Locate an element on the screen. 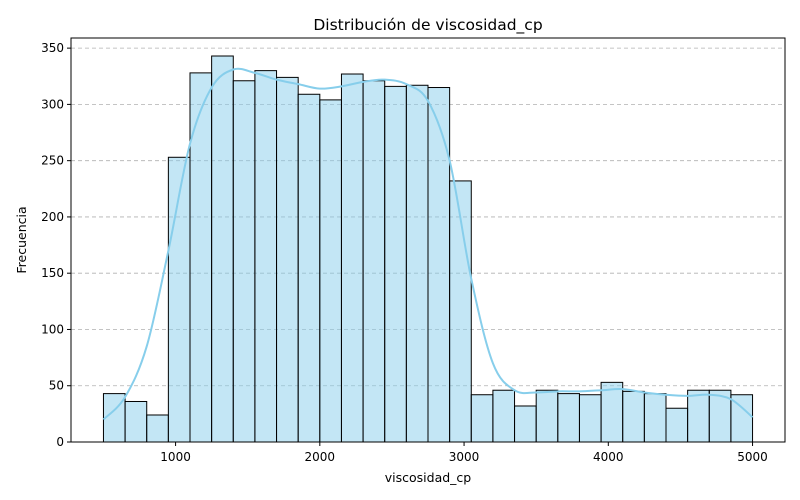 This screenshot has height=500, width=800. x-tick-label: 2000 is located at coordinates (320, 457).